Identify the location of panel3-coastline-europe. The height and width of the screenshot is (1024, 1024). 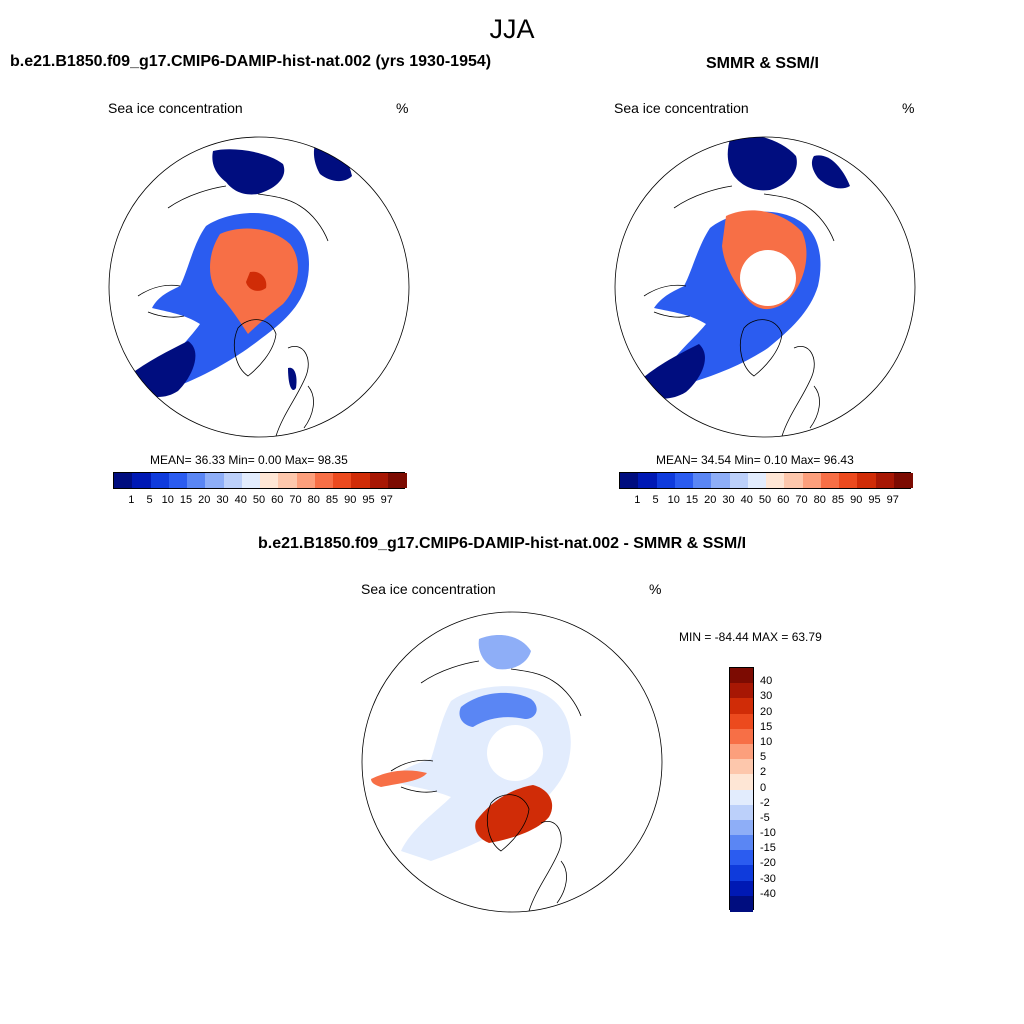
(547, 866).